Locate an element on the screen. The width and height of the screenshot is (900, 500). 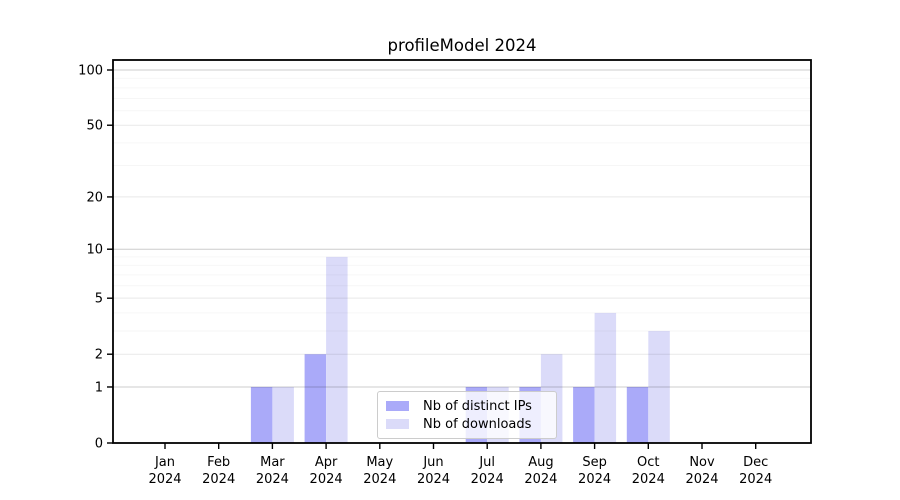
x-tick-label-month: Dec is located at coordinates (755, 462).